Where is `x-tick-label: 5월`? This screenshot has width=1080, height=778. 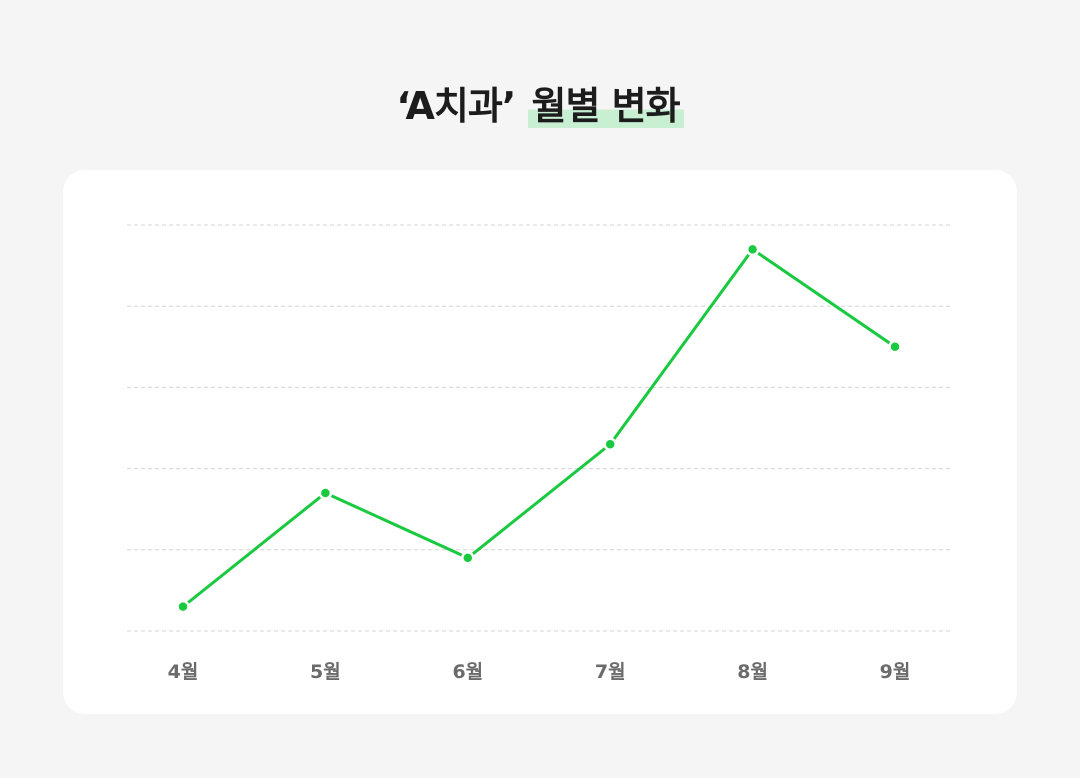
x-tick-label: 5월 is located at coordinates (325, 672).